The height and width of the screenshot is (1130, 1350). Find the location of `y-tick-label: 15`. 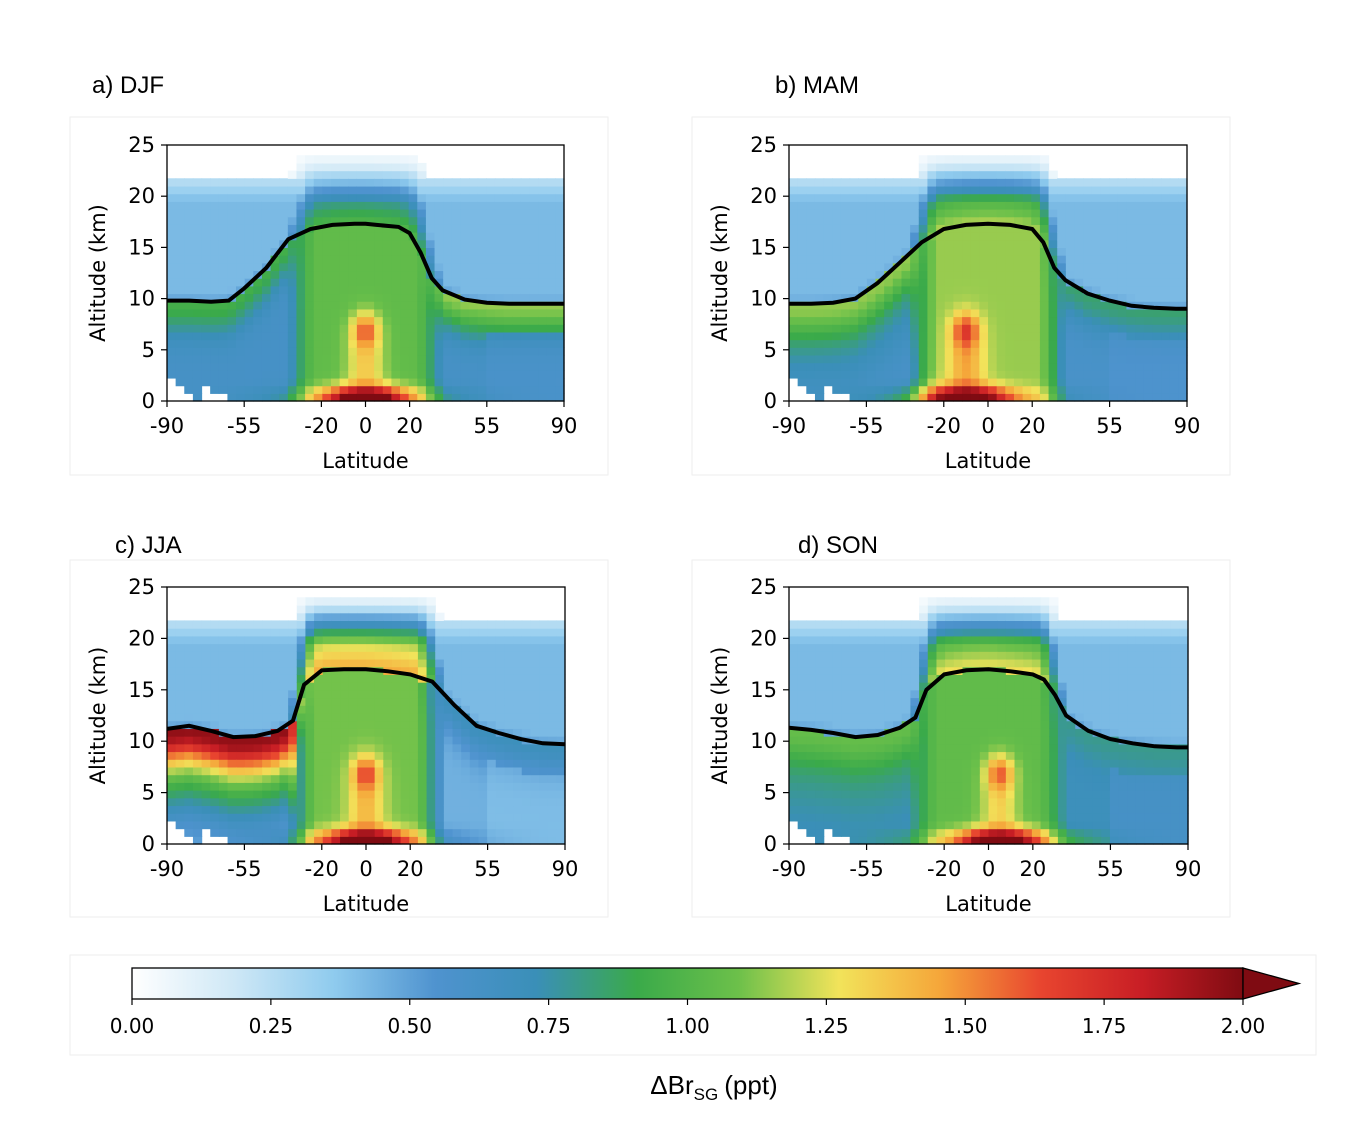

y-tick-label: 15 is located at coordinates (141, 690).